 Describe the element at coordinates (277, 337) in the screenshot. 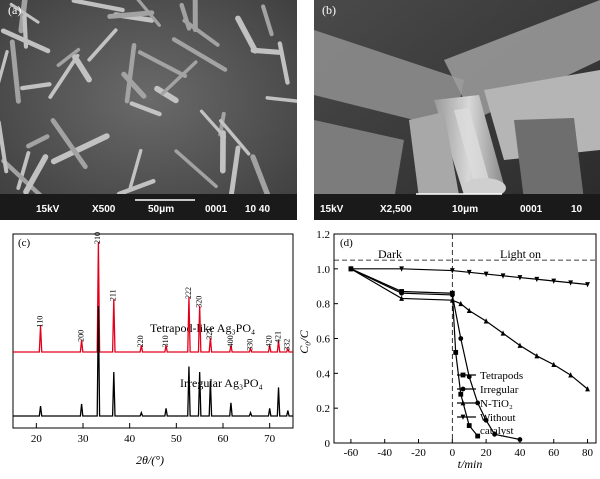

I see `xrd-peak-label: 421` at that location.